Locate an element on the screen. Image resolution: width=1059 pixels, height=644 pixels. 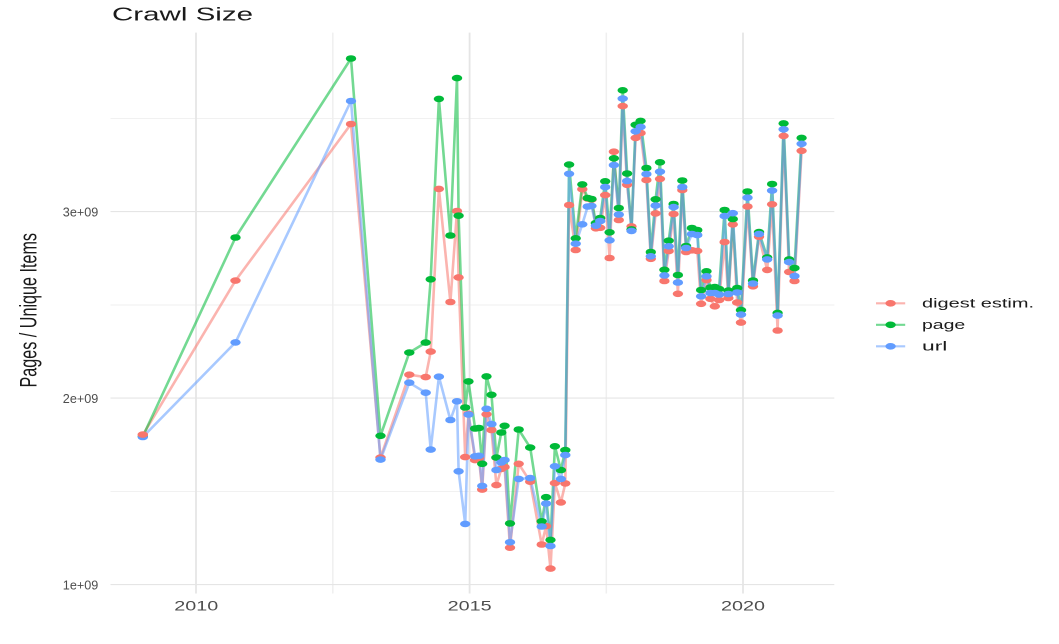
svg-text: 2010 is located at coordinates (196, 606).